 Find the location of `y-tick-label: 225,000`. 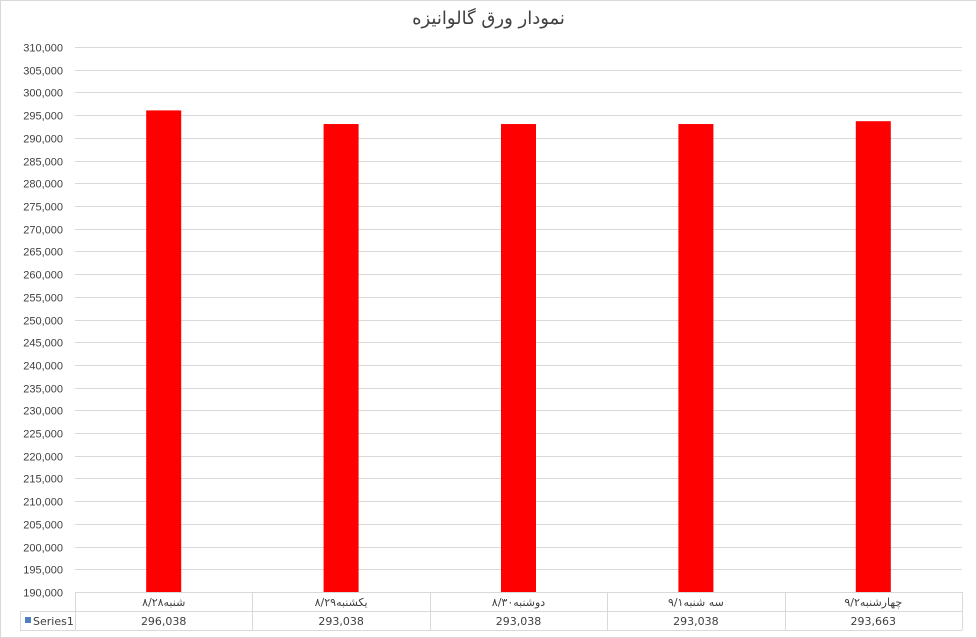

y-tick-label: 225,000 is located at coordinates (43, 435).